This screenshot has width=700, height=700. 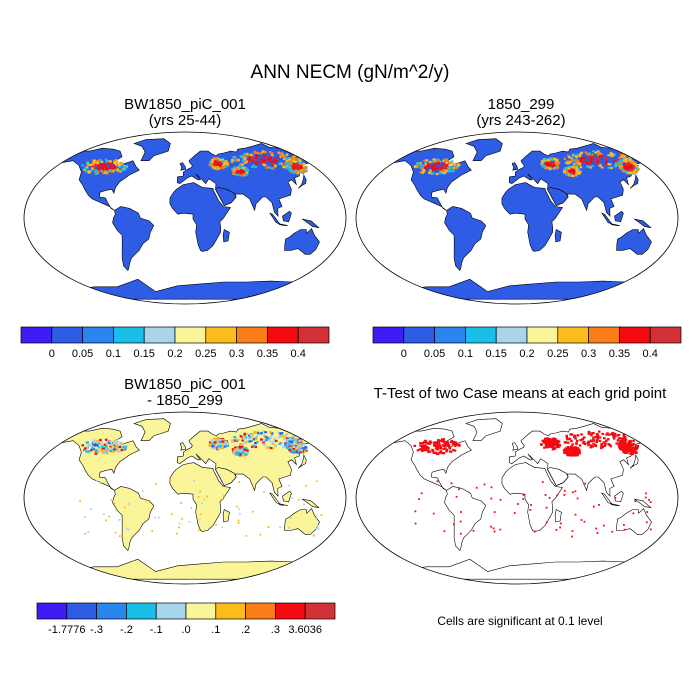 What do you see at coordinates (156, 630) in the screenshot?
I see `colorbar-tick-label: -.1` at bounding box center [156, 630].